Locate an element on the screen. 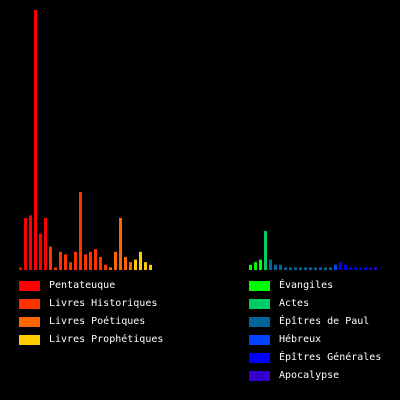 This screenshot has height=400, width=400. legend-swatch-livres-prophetiques is located at coordinates (29, 340).